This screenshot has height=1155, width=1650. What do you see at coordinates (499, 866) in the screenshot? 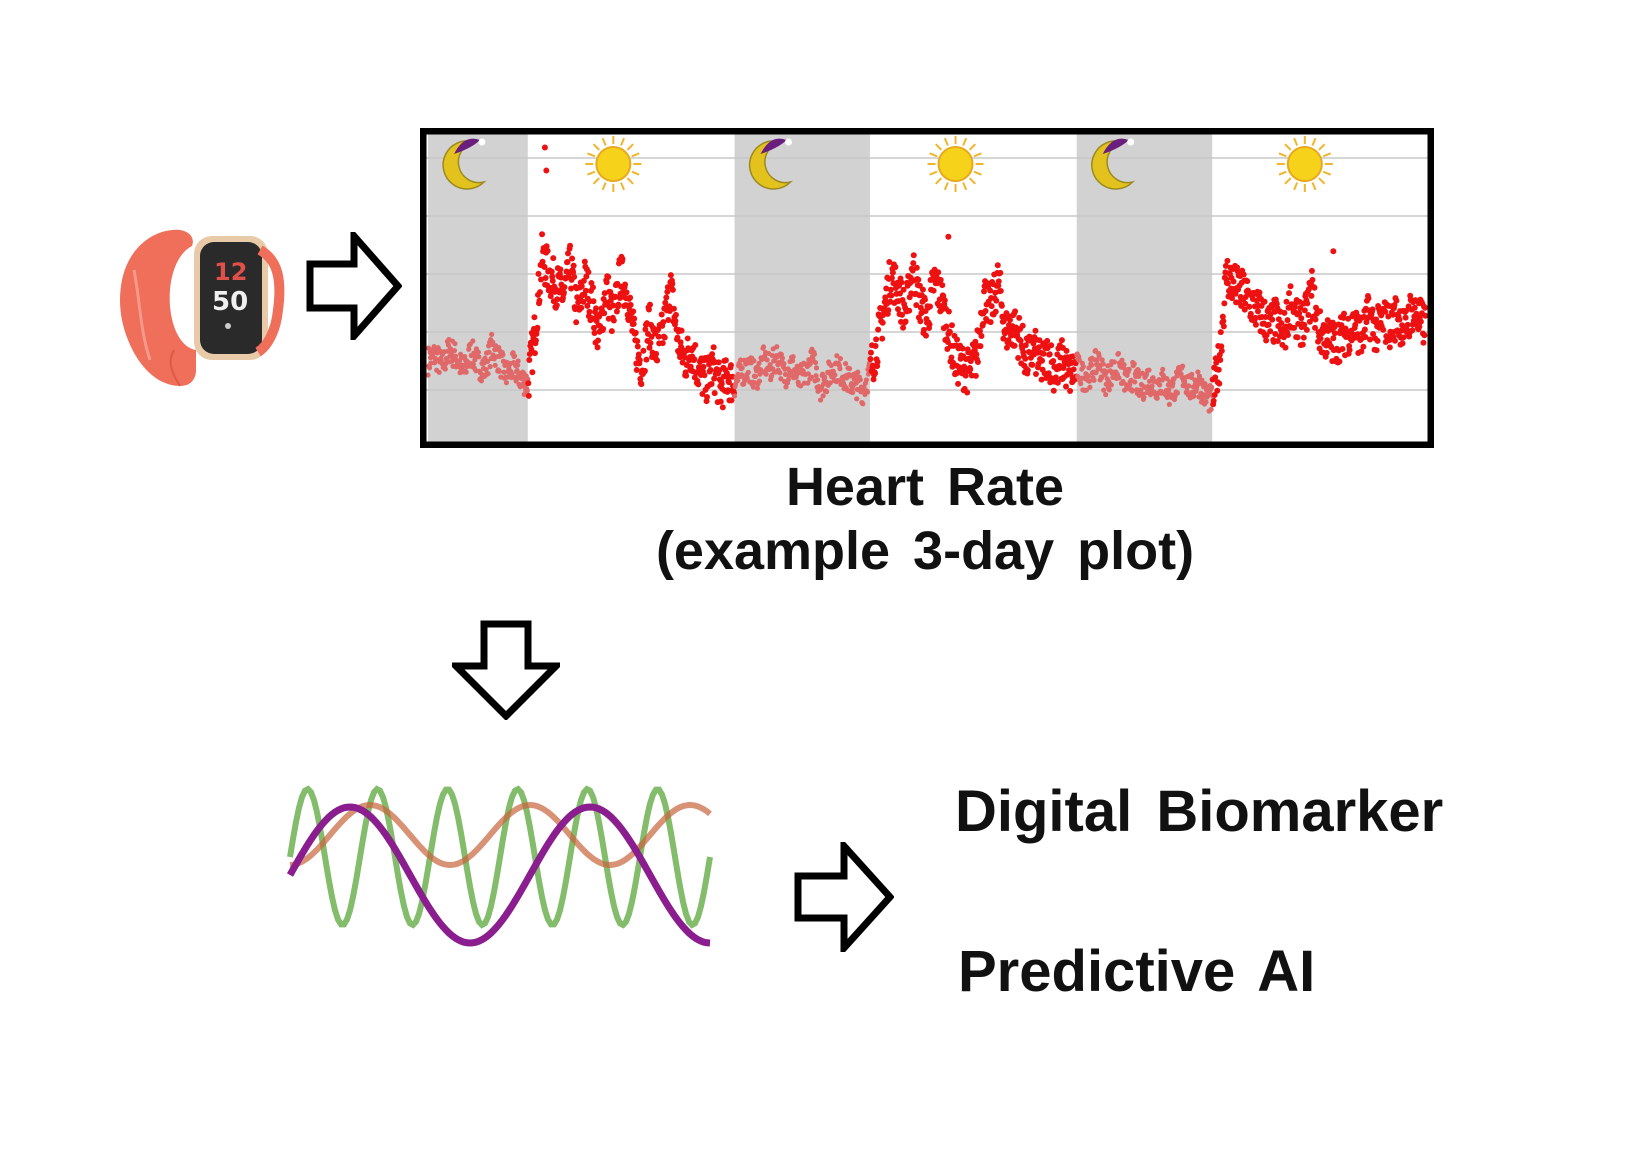
I see `sine-waves-icon` at bounding box center [499, 866].